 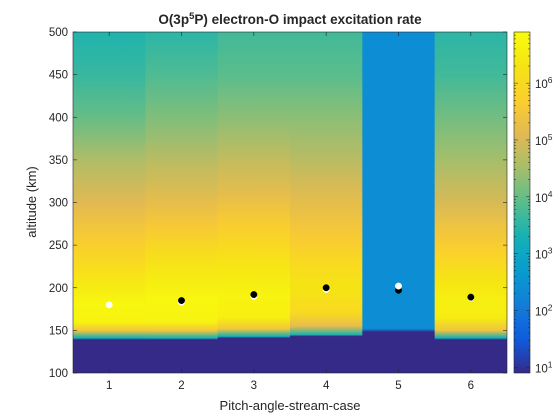 What do you see at coordinates (181, 386) in the screenshot?
I see `x-tick-label-2: 2` at bounding box center [181, 386].